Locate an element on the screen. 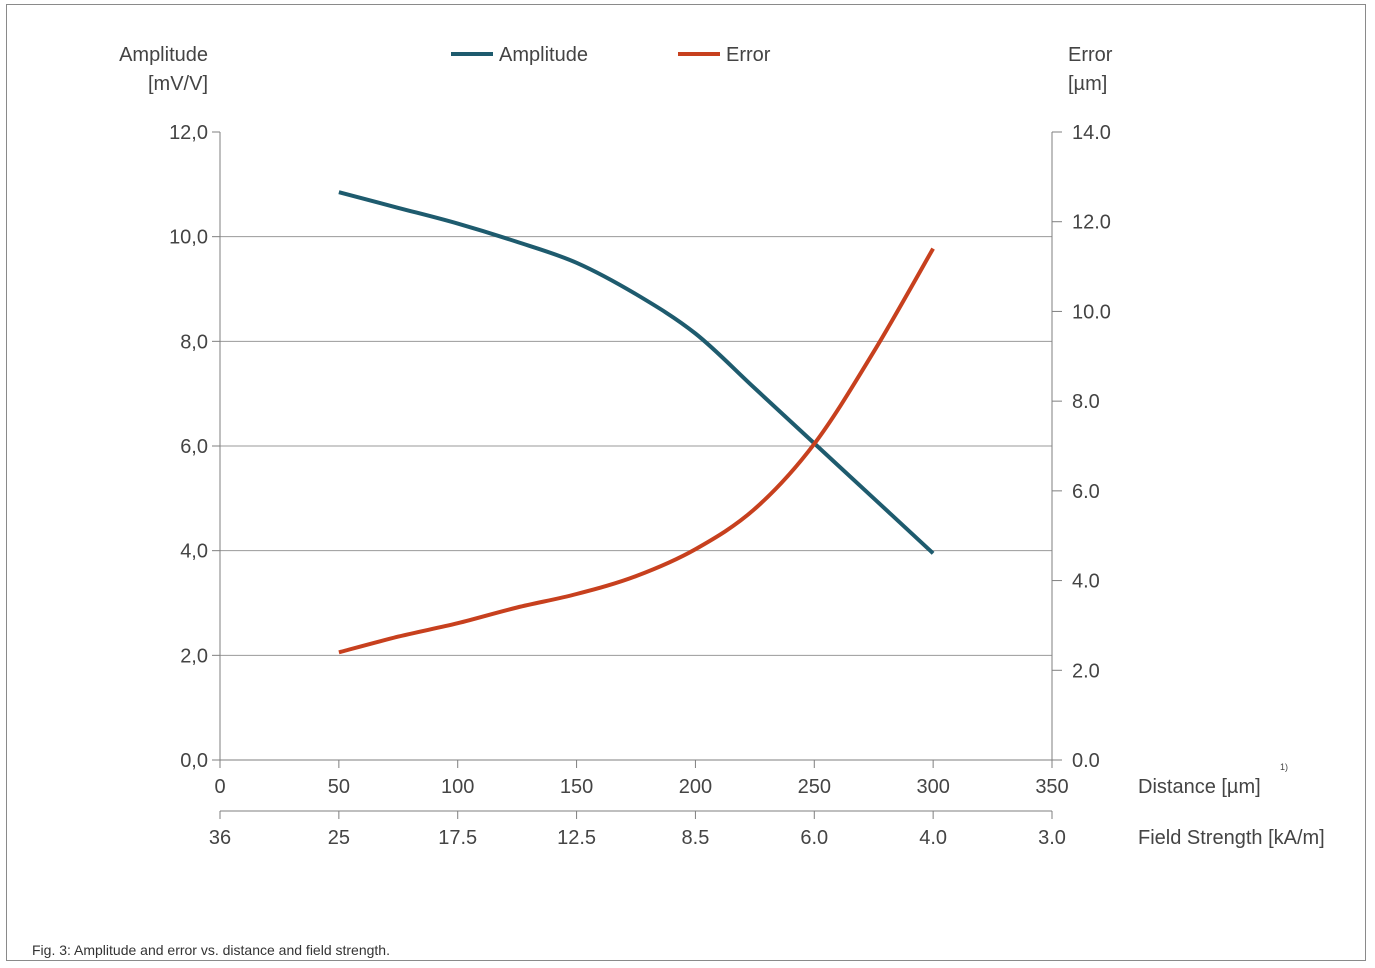 The image size is (1375, 968). left-tick-label: 10,0 is located at coordinates (188, 238).